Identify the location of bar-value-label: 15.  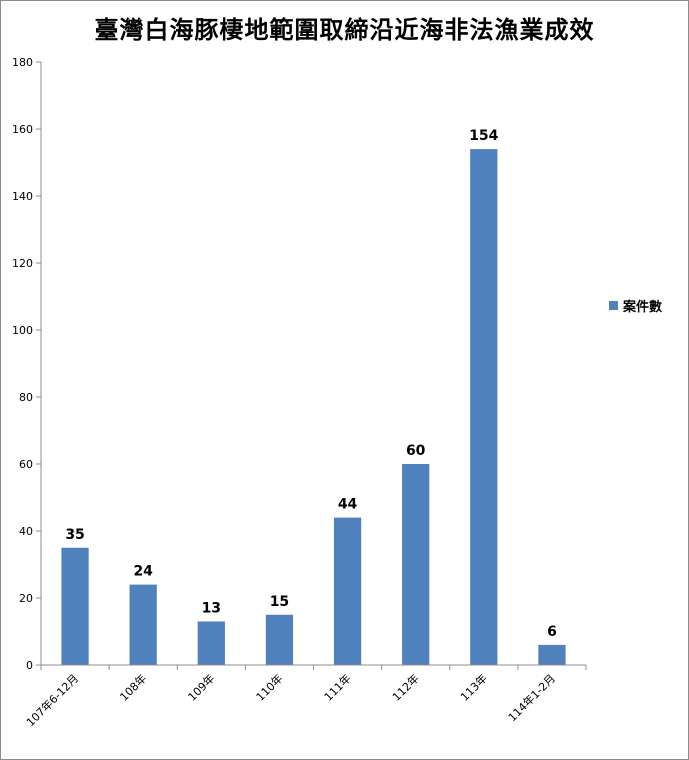
(279, 602).